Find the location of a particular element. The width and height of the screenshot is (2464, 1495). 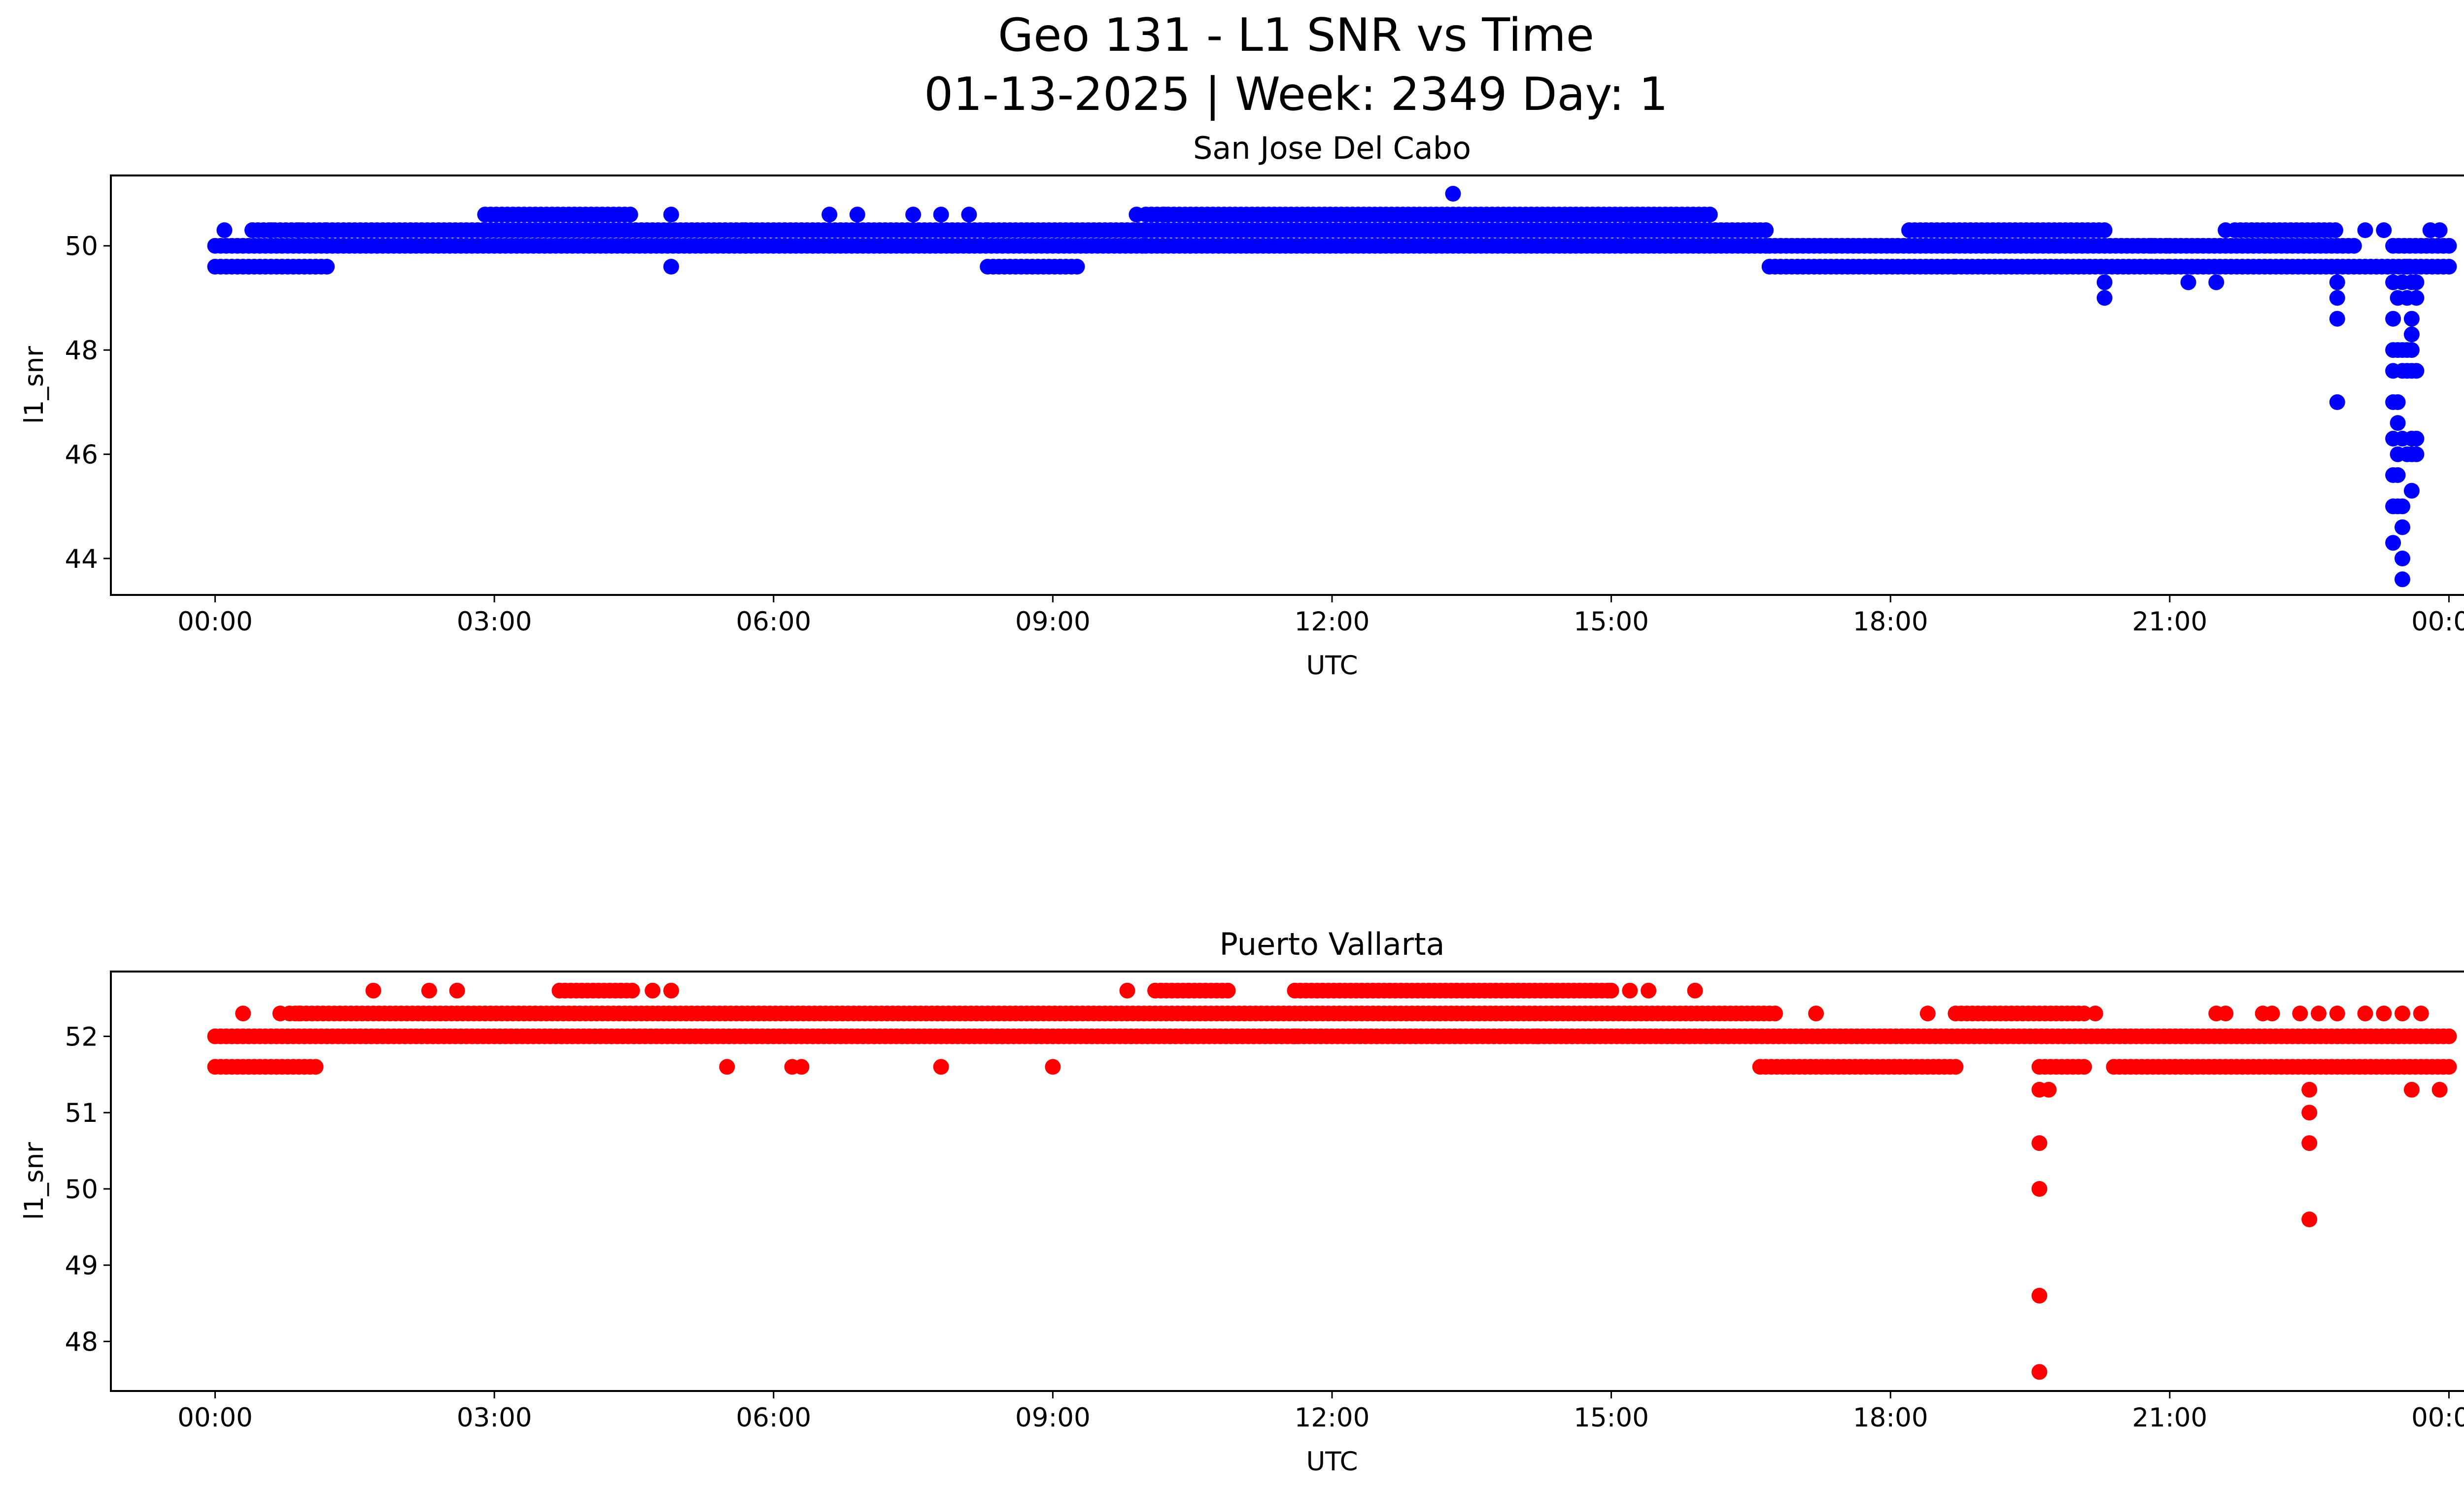

x-tick-label: 18:00 is located at coordinates (1890, 622).